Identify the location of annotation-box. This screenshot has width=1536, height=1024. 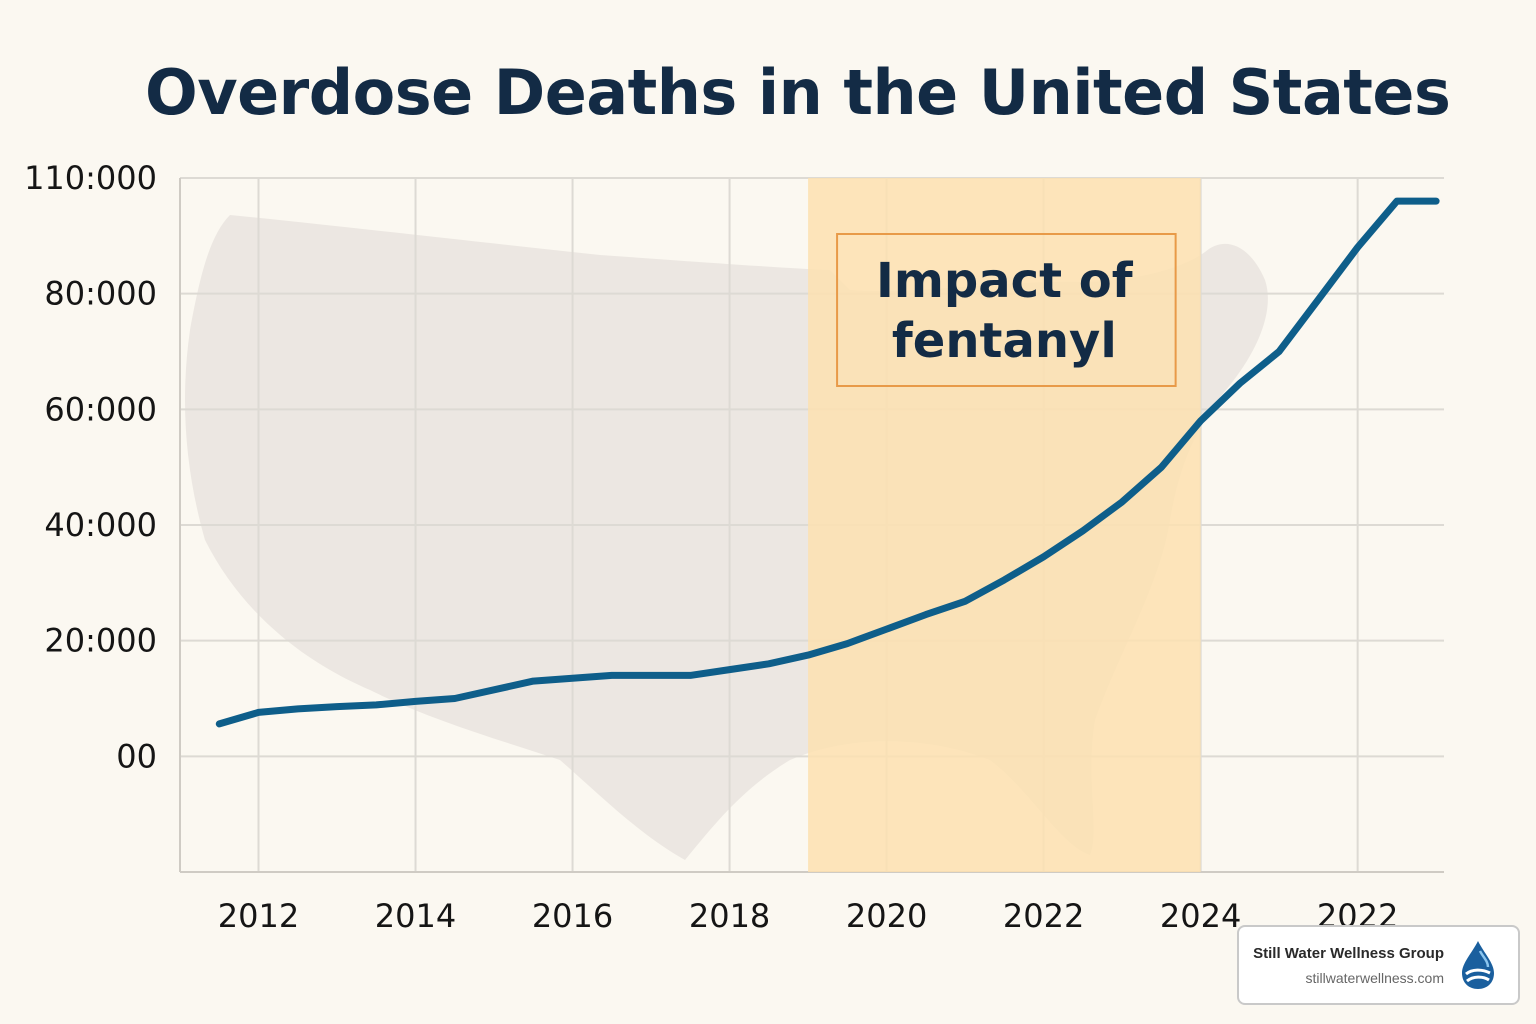
(1006, 310).